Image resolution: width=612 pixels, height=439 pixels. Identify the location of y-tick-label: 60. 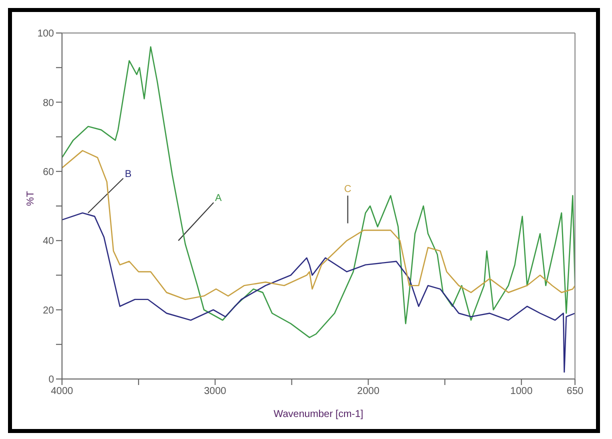
(48, 172).